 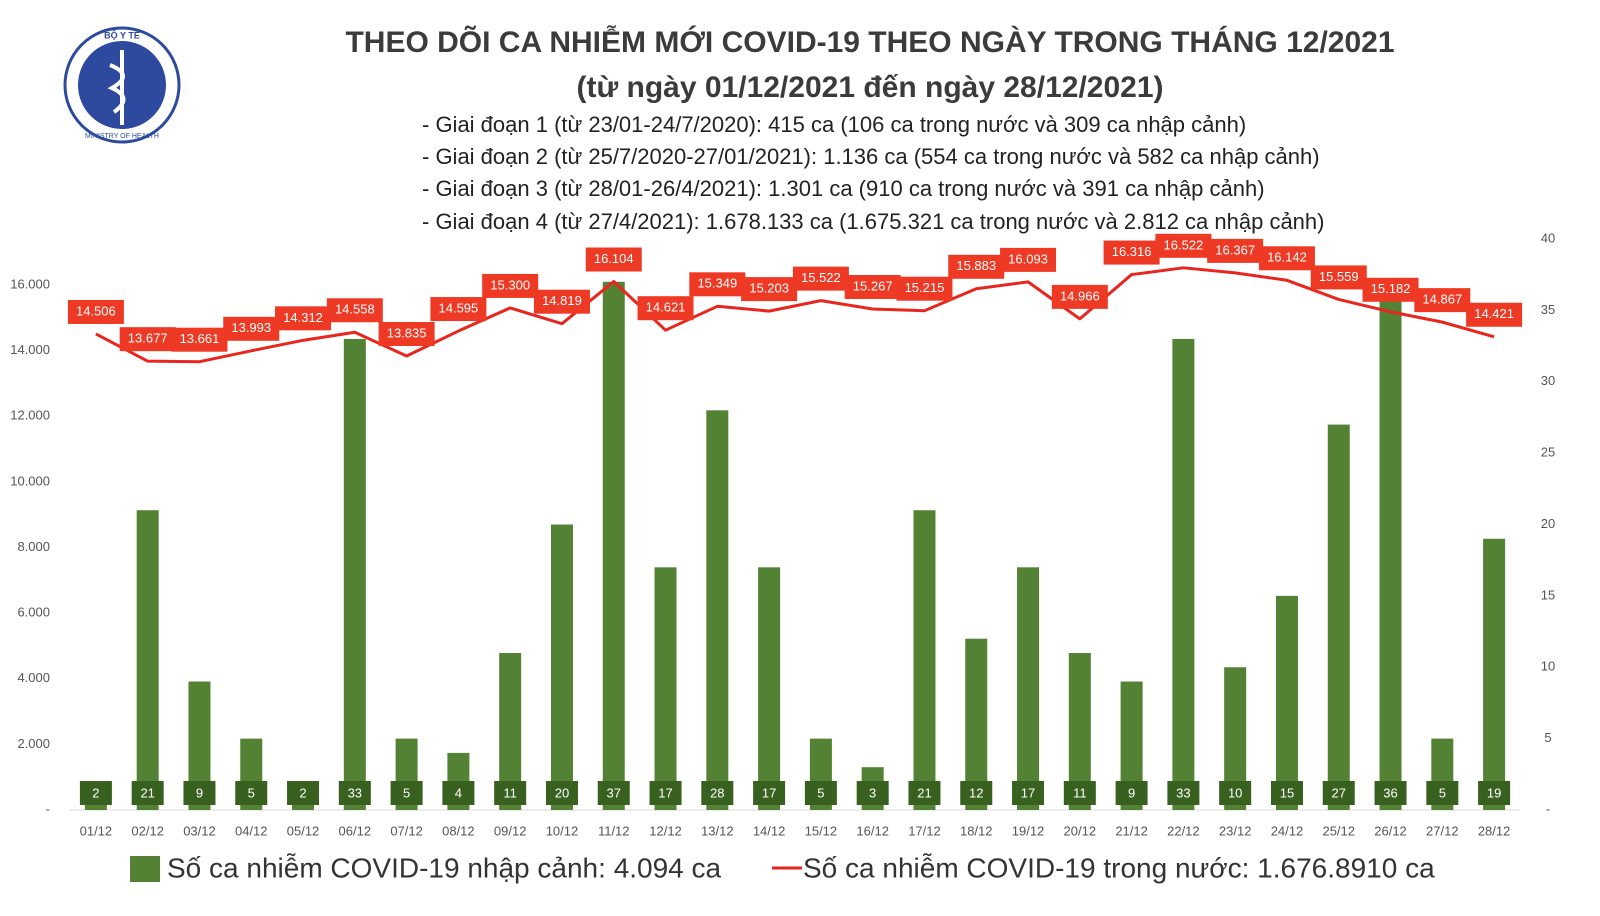 I want to click on x-tick-label: 13/12, so click(x=717, y=830).